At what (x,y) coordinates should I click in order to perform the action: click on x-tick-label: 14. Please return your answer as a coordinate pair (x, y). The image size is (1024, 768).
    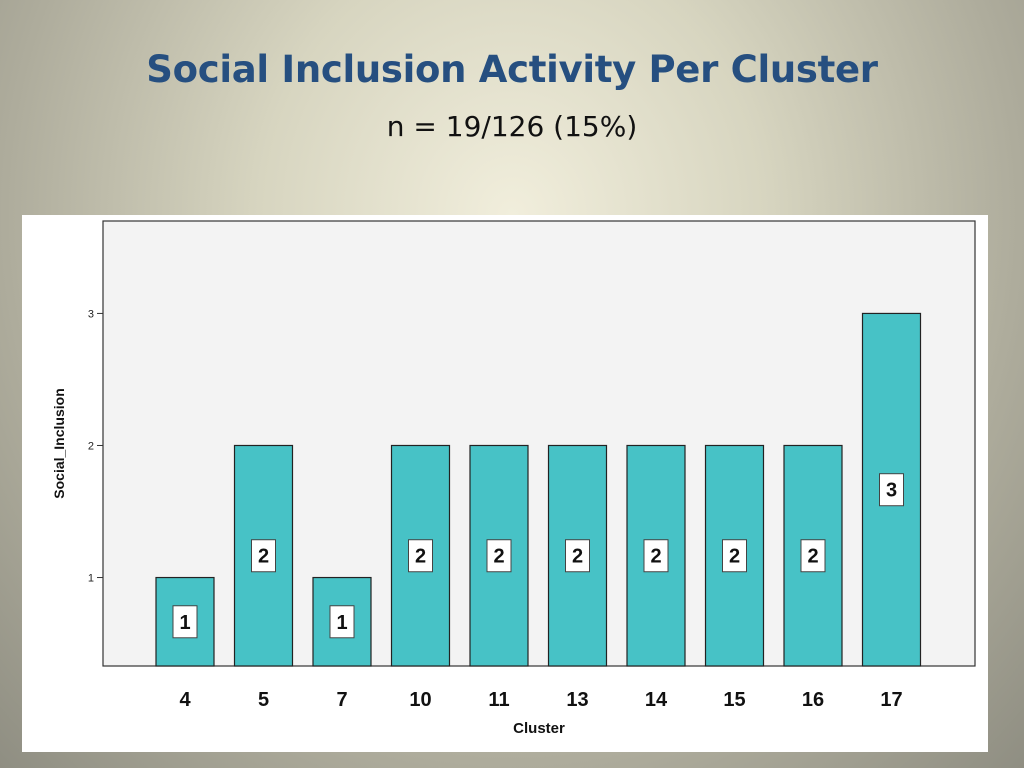
    Looking at the image, I should click on (656, 700).